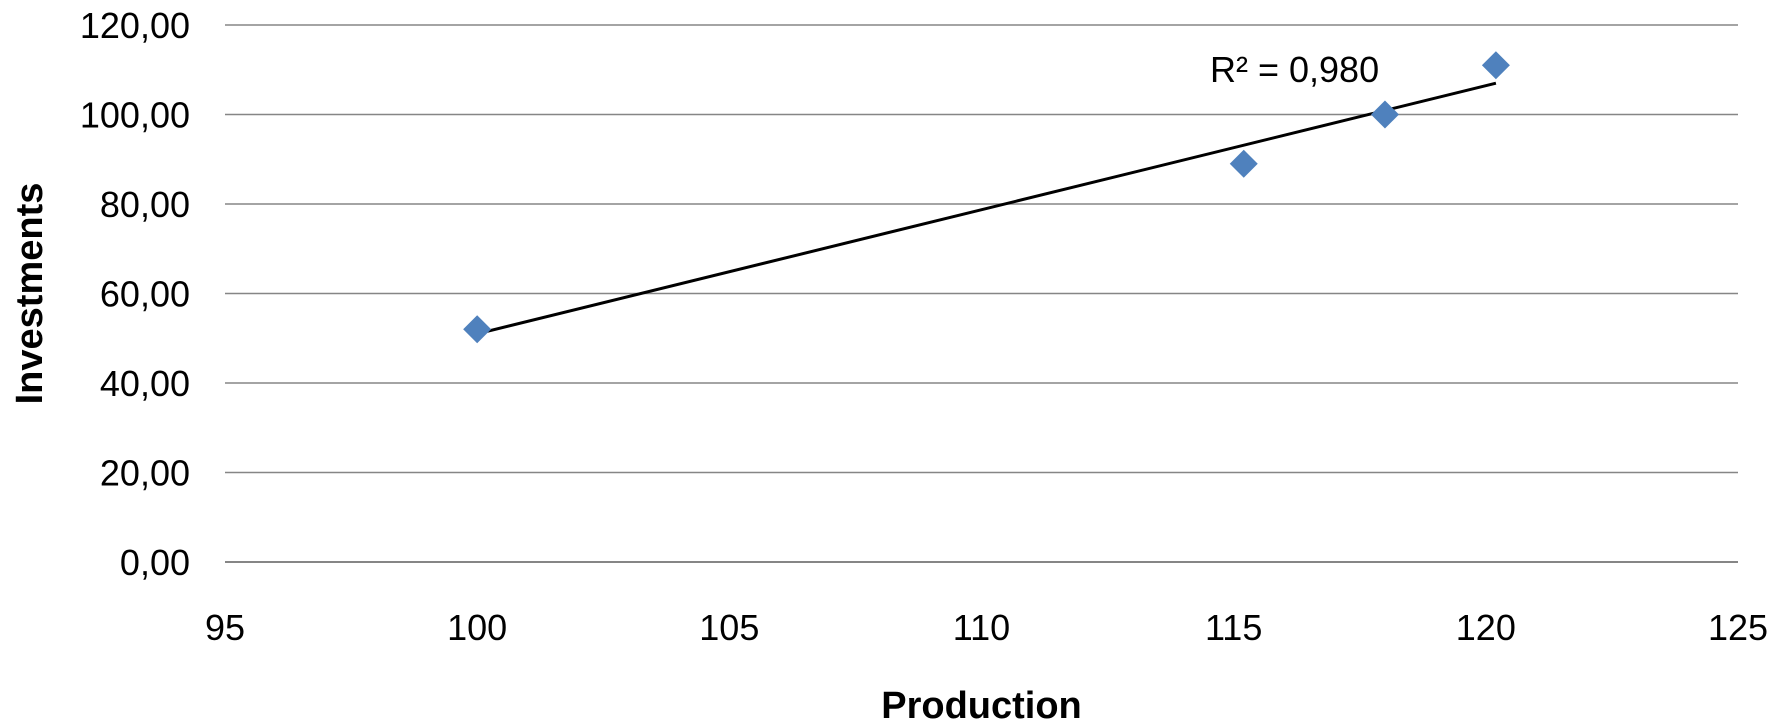 The image size is (1785, 724). Describe the element at coordinates (30, 294) in the screenshot. I see `y-axis-title: Investments` at that location.